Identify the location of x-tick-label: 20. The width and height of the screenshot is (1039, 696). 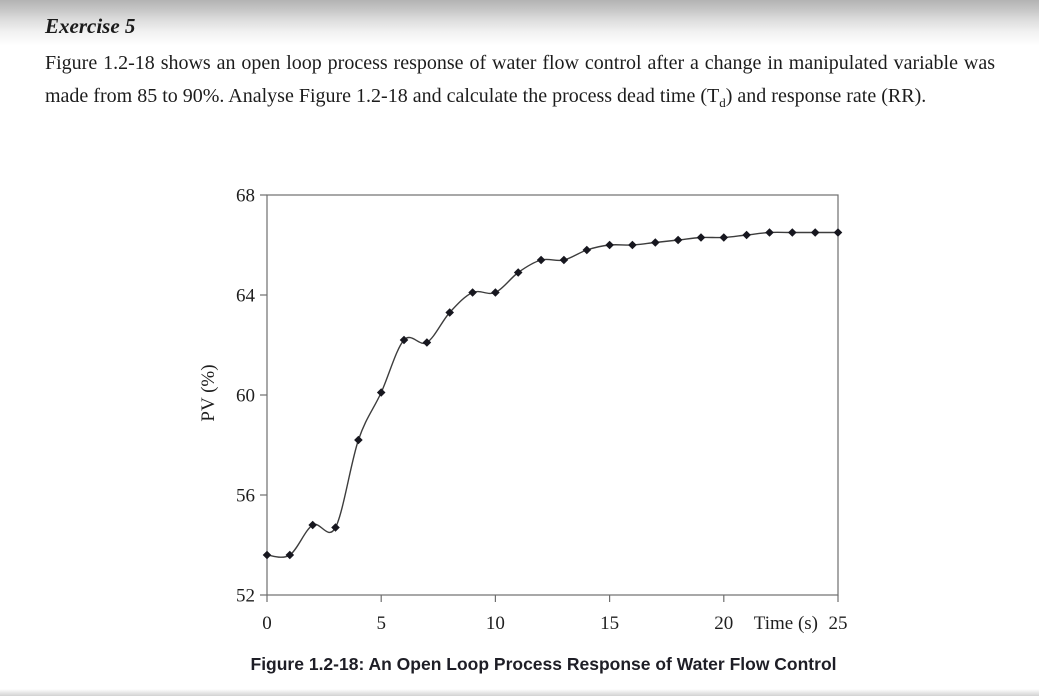
(723, 623).